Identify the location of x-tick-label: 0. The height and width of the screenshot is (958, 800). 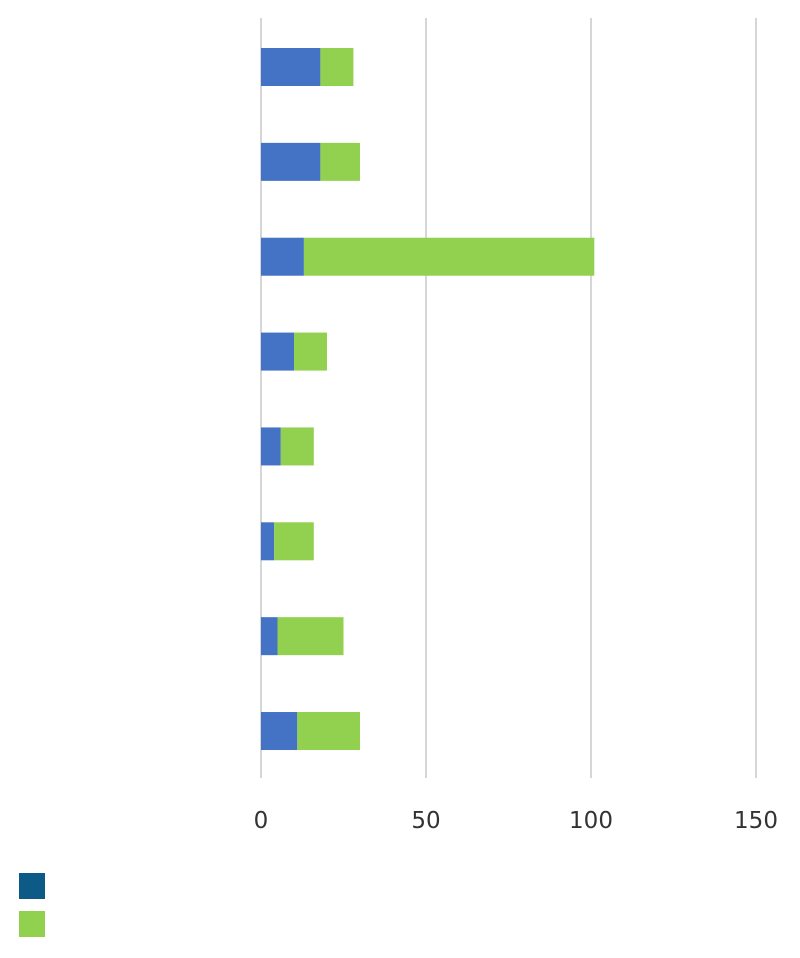
(261, 821).